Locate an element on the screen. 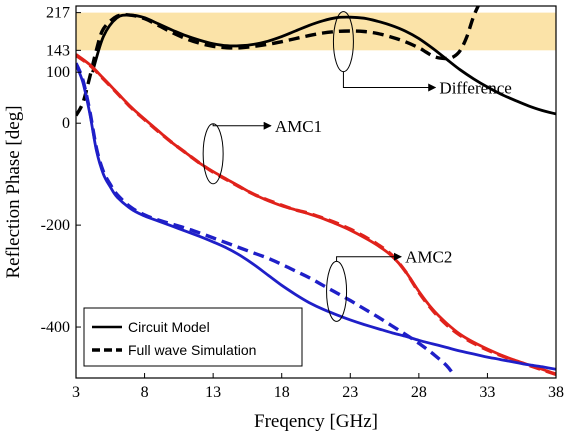 Image resolution: width=566 pixels, height=435 pixels. y-axis-label: Reflection Phase [deg] is located at coordinates (13, 191).